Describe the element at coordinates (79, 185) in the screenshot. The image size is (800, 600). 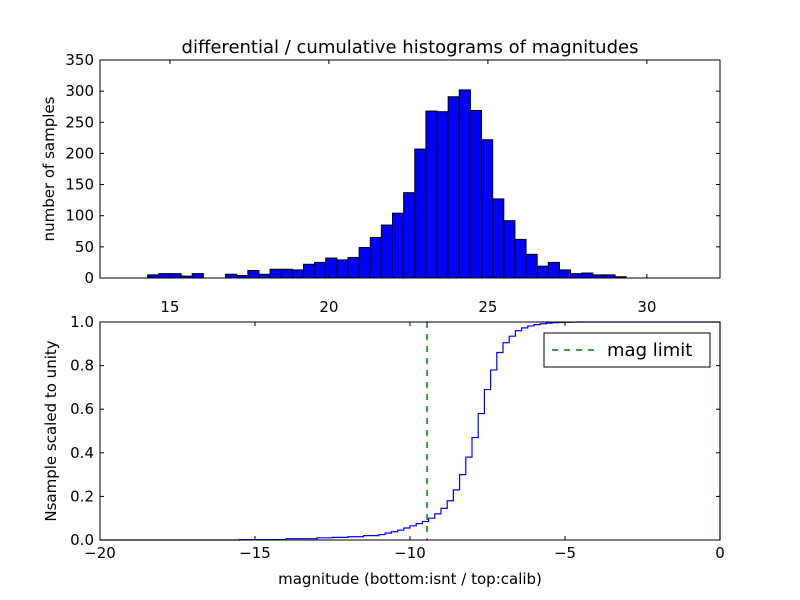
I see `top-y-tick-label: 150` at that location.